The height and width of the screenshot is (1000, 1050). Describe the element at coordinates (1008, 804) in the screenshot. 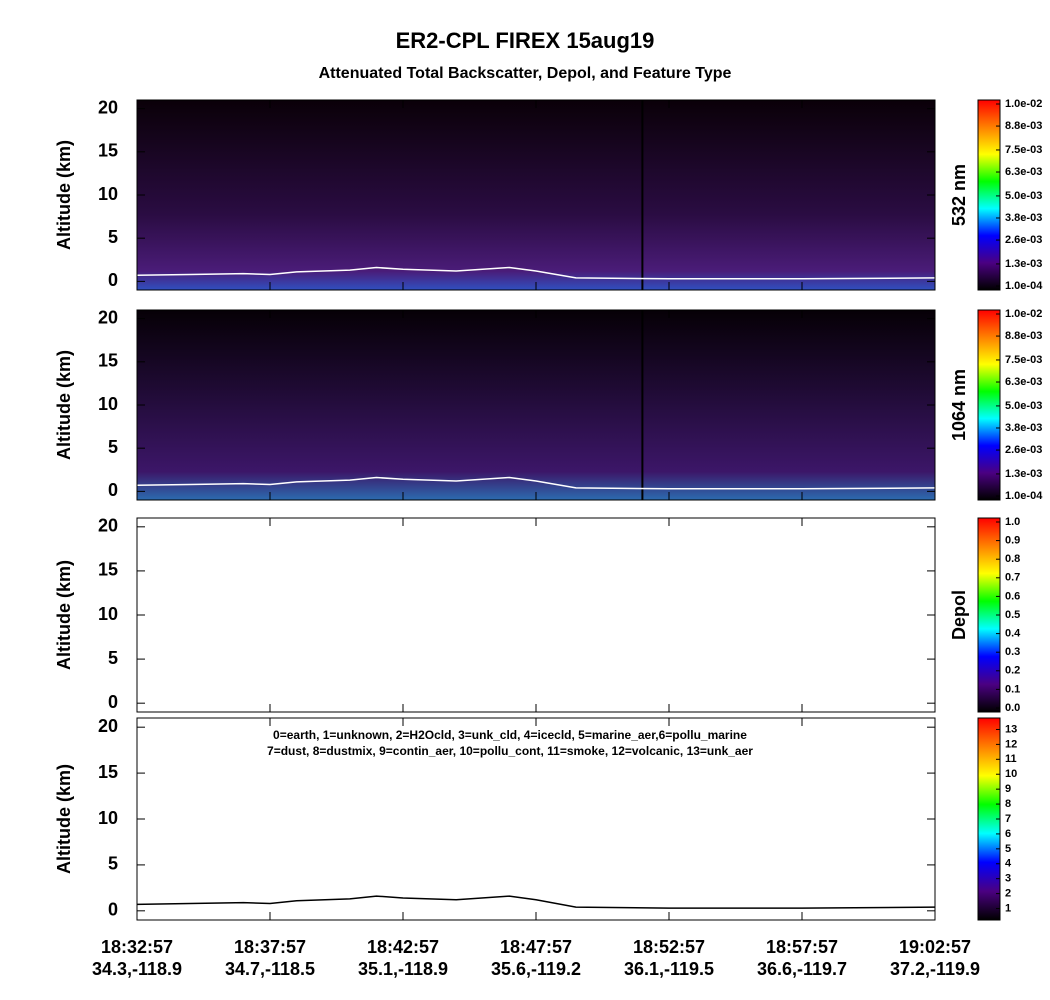

I see `colorbar-tick-label: 8` at that location.